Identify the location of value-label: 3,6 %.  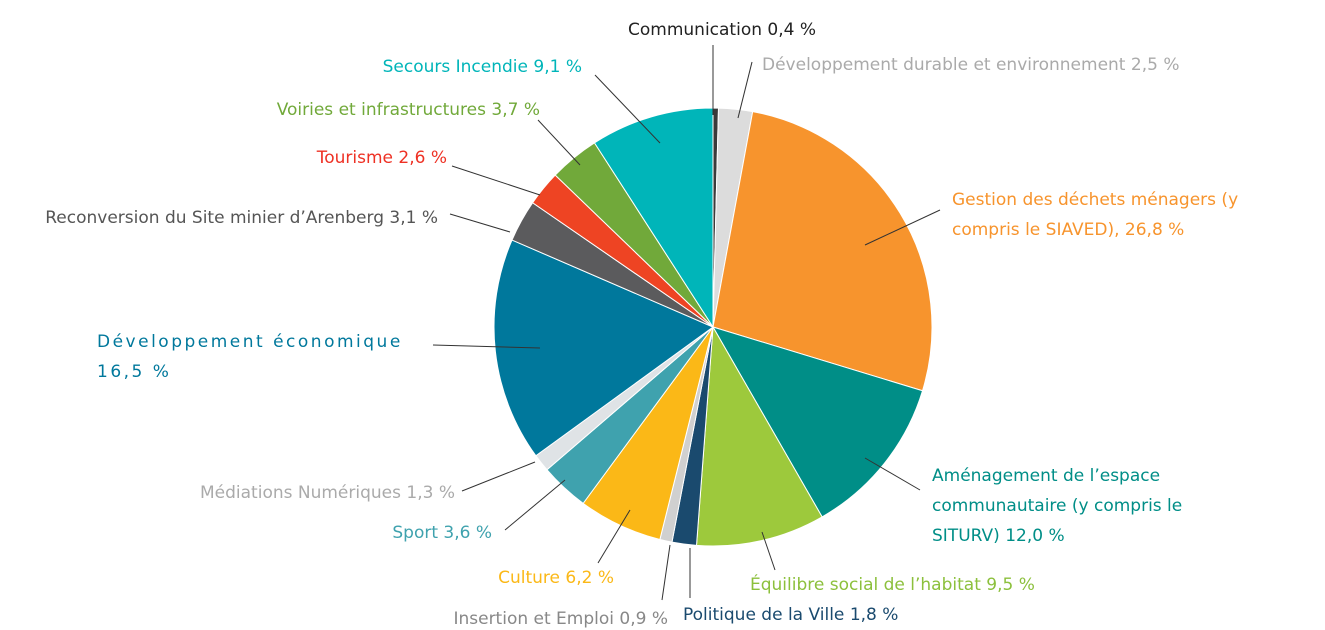
(467, 533).